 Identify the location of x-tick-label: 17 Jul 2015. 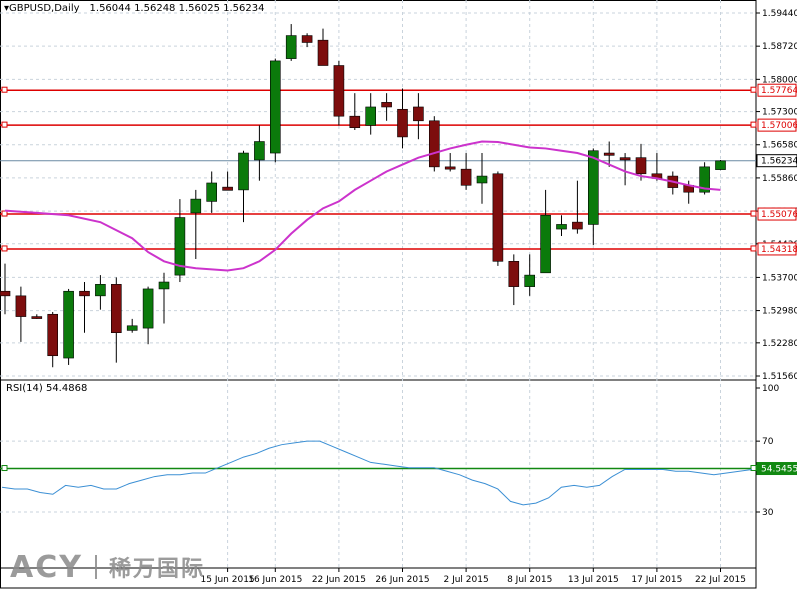
(656, 580).